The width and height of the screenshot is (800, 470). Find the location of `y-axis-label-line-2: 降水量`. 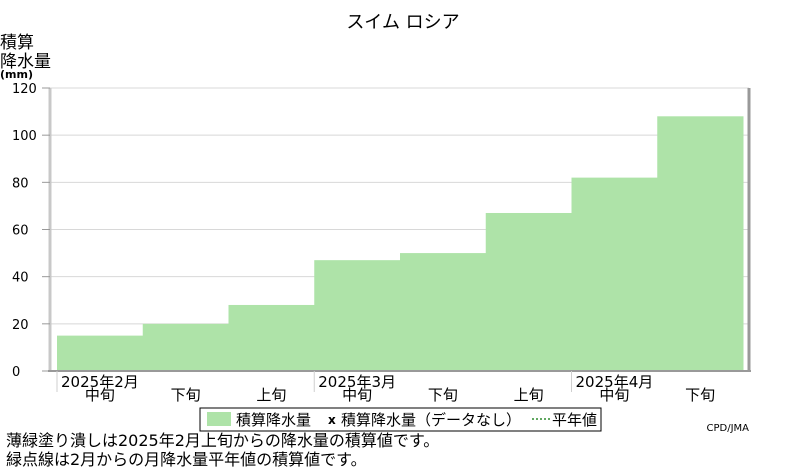

y-axis-label-line-2: 降水量 is located at coordinates (25, 62).